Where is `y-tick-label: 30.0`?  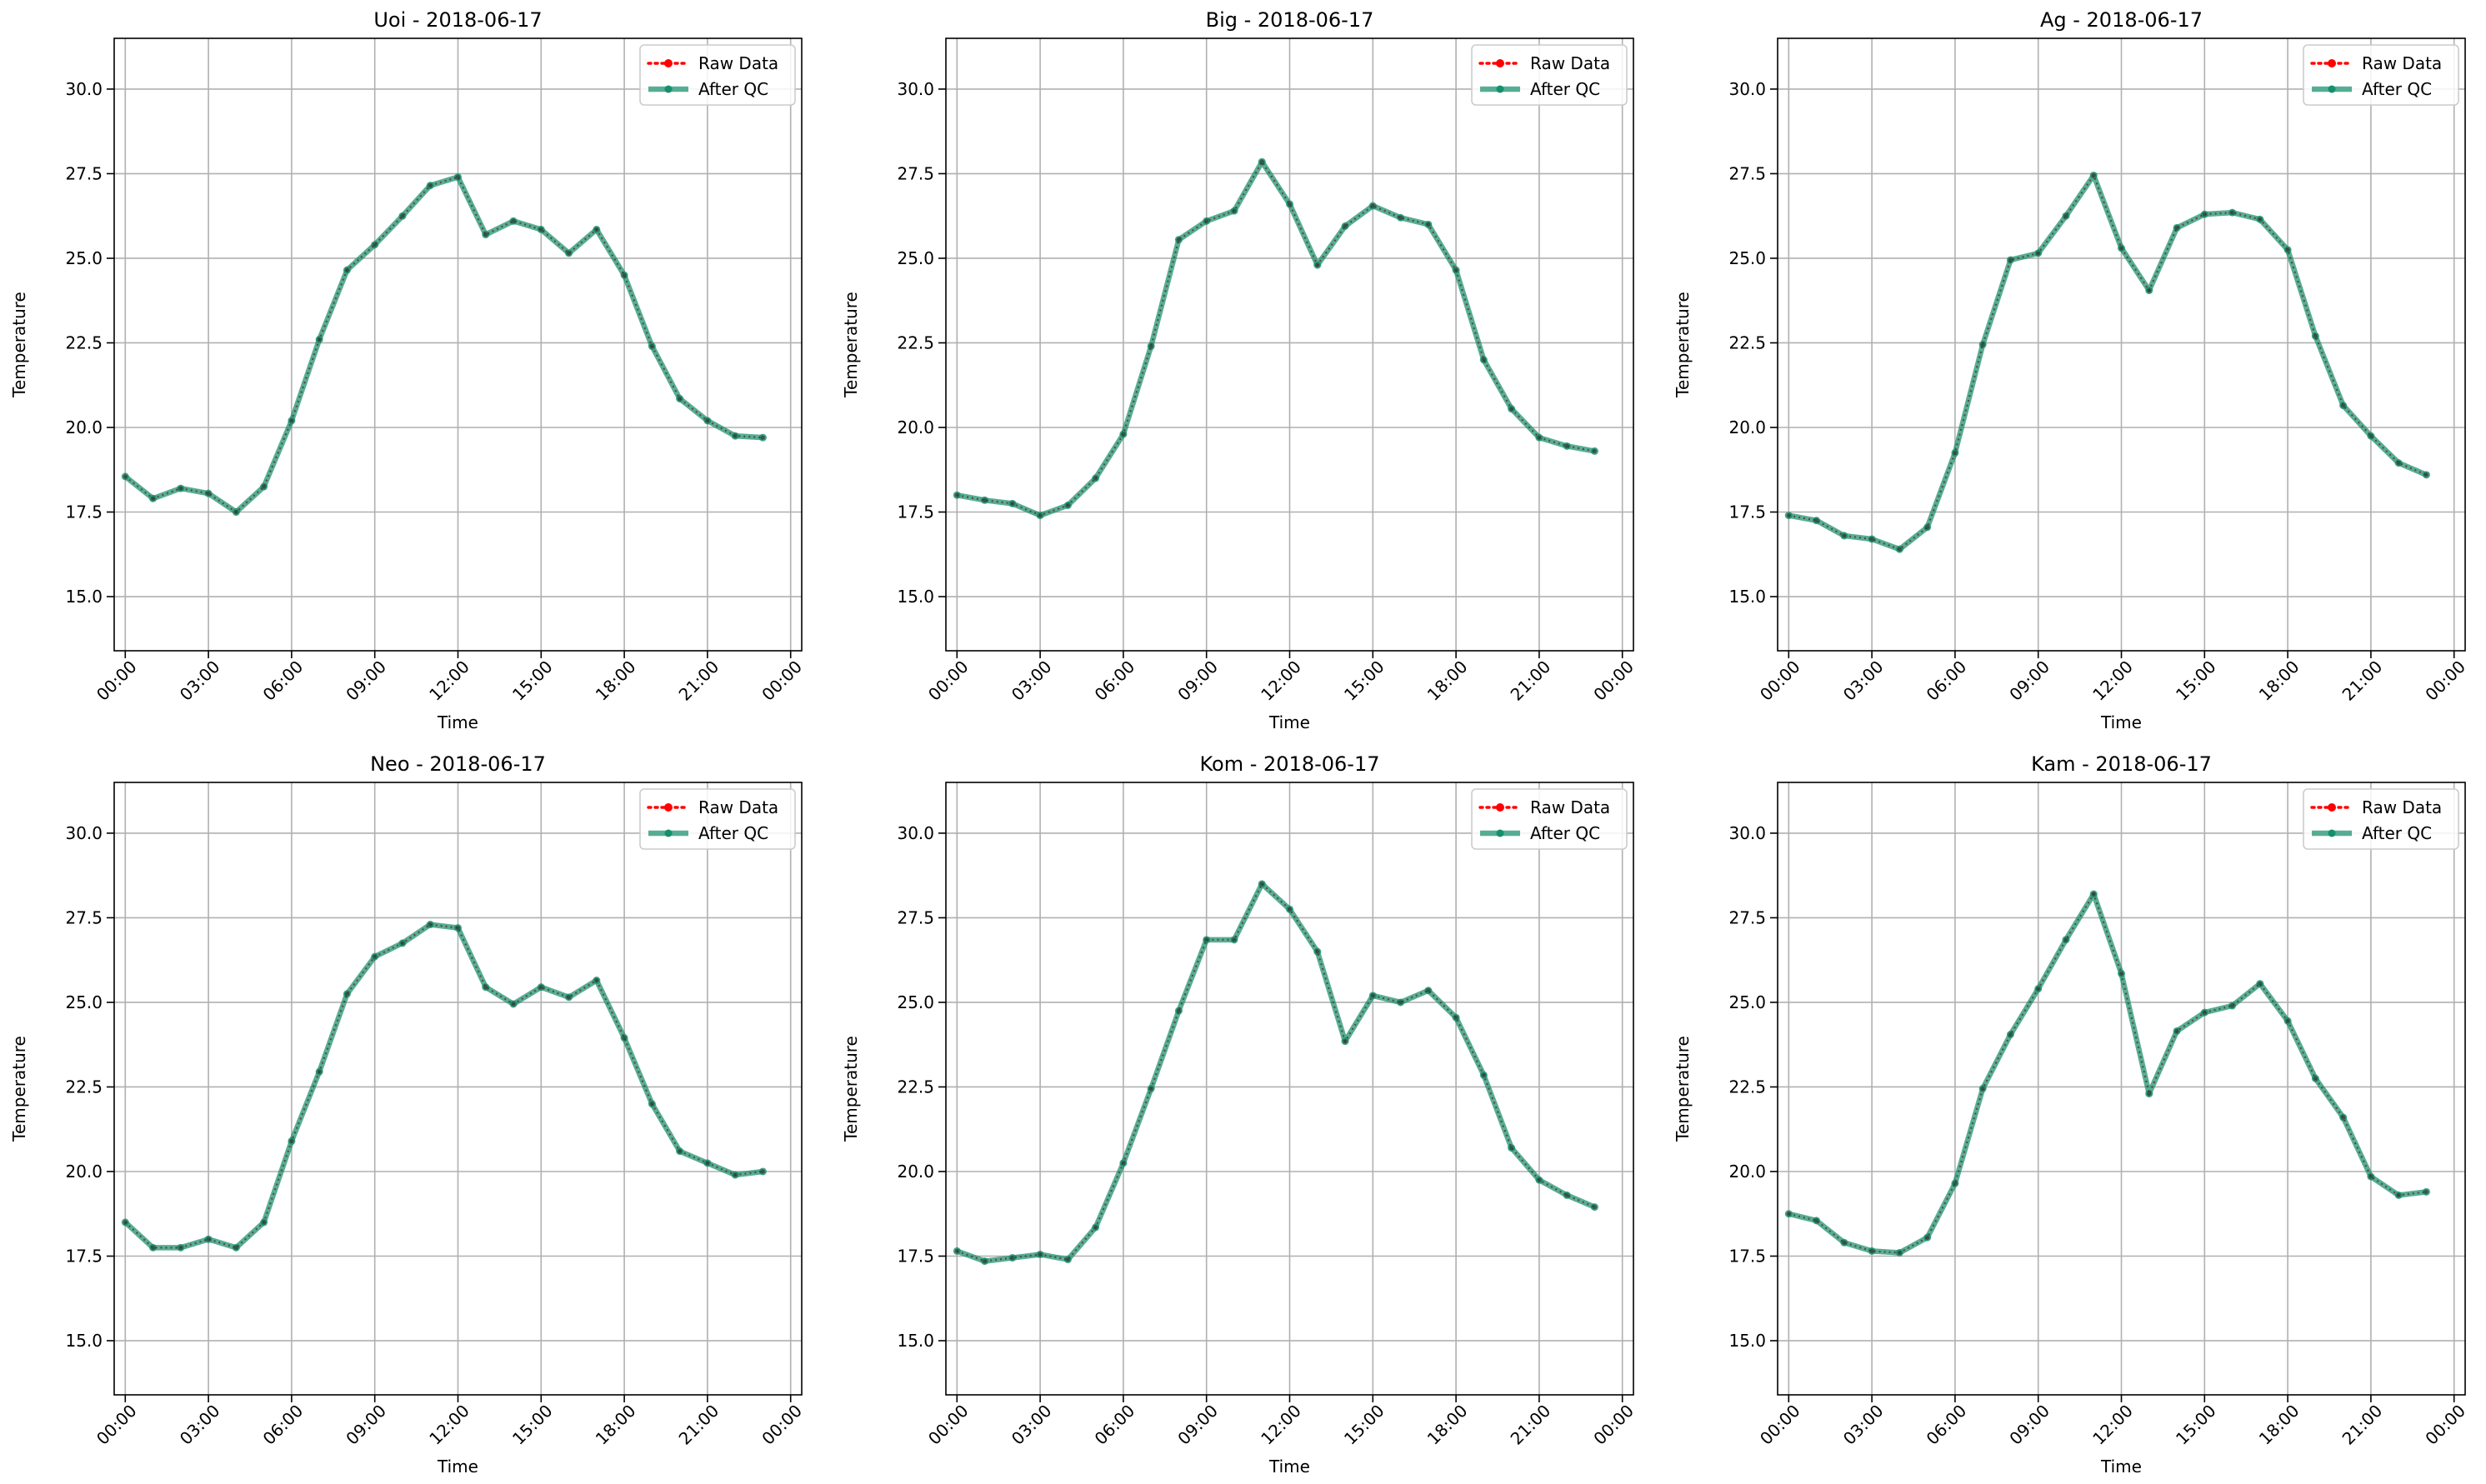 y-tick-label: 30.0 is located at coordinates (916, 89).